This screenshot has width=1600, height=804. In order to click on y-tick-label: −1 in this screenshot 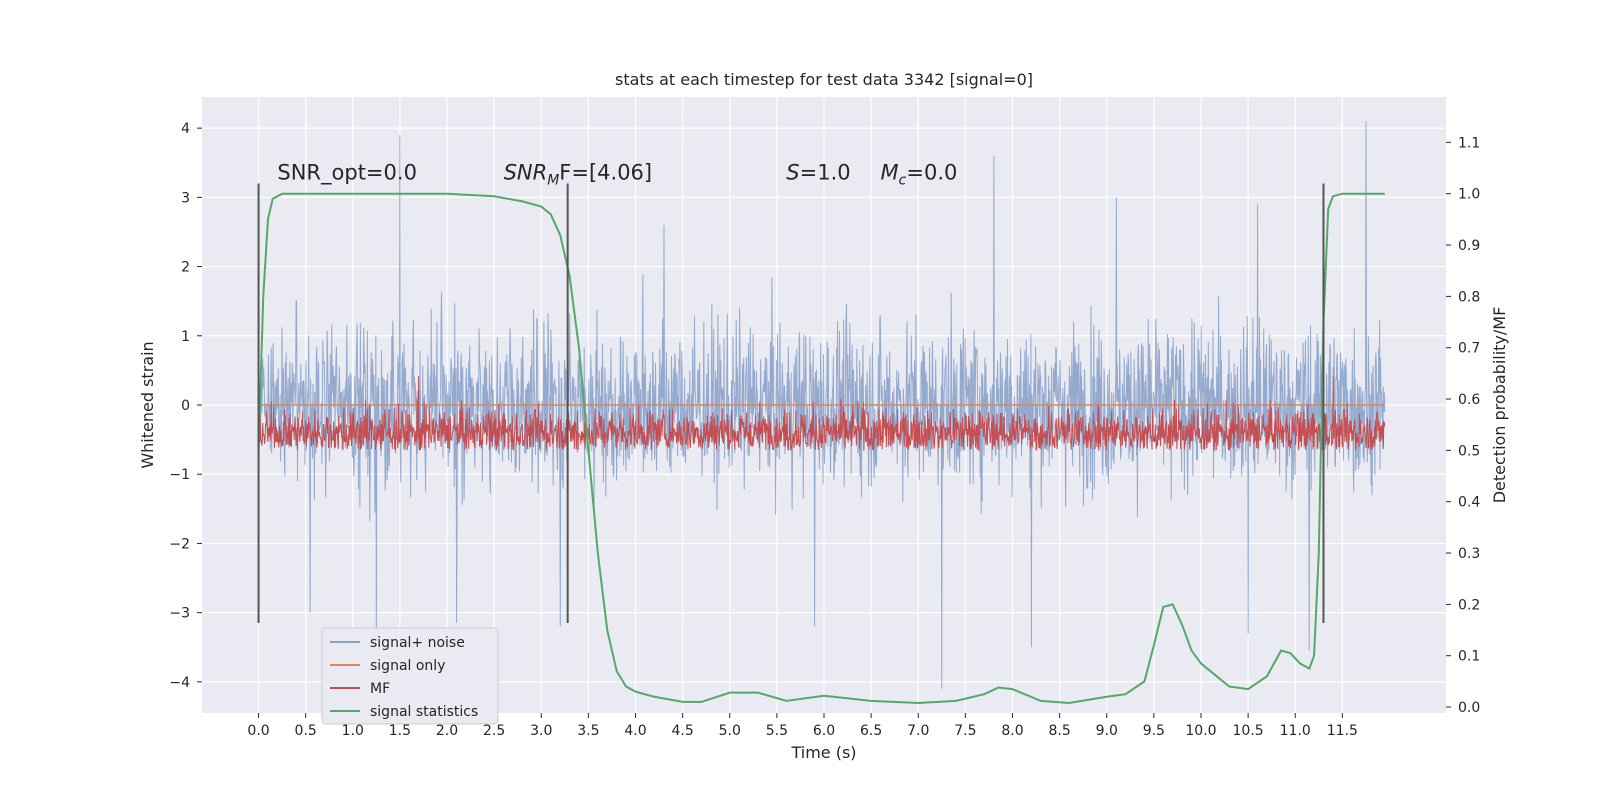, I will do `click(179, 475)`.